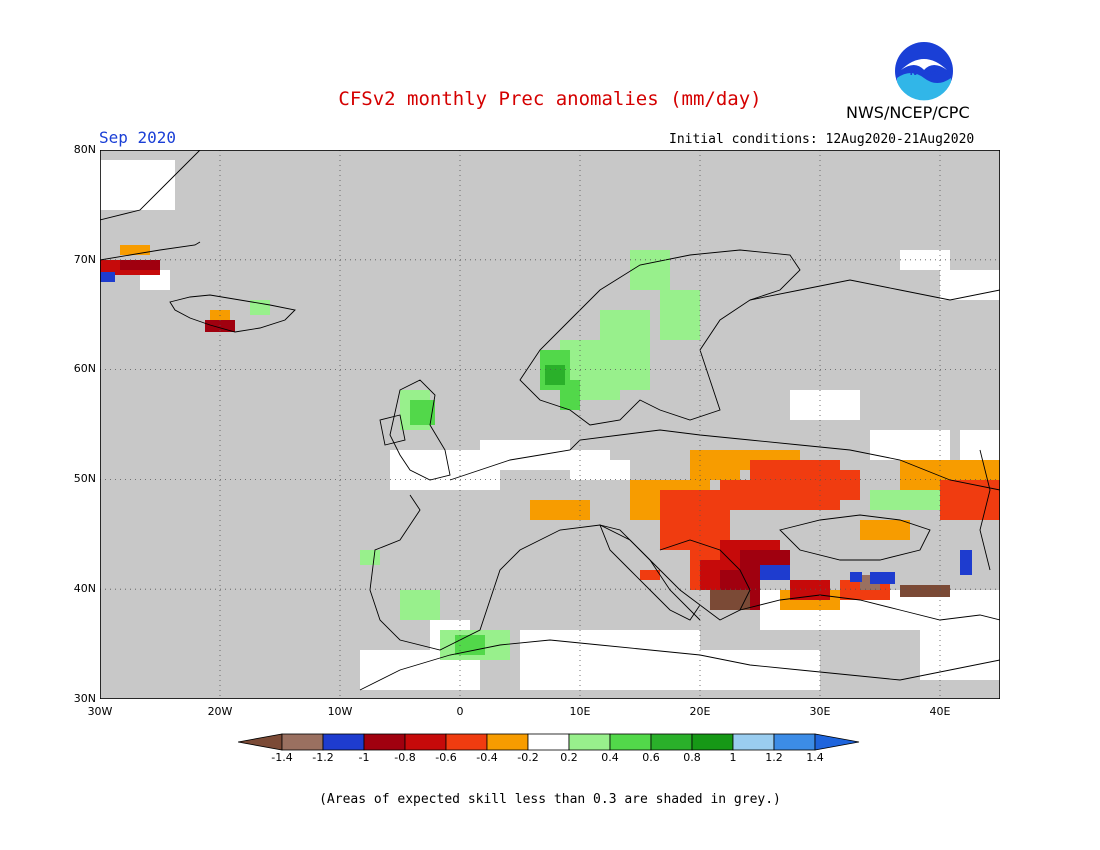 The width and height of the screenshot is (1100, 850). I want to click on colorbar-label: -0.8, so click(405, 757).